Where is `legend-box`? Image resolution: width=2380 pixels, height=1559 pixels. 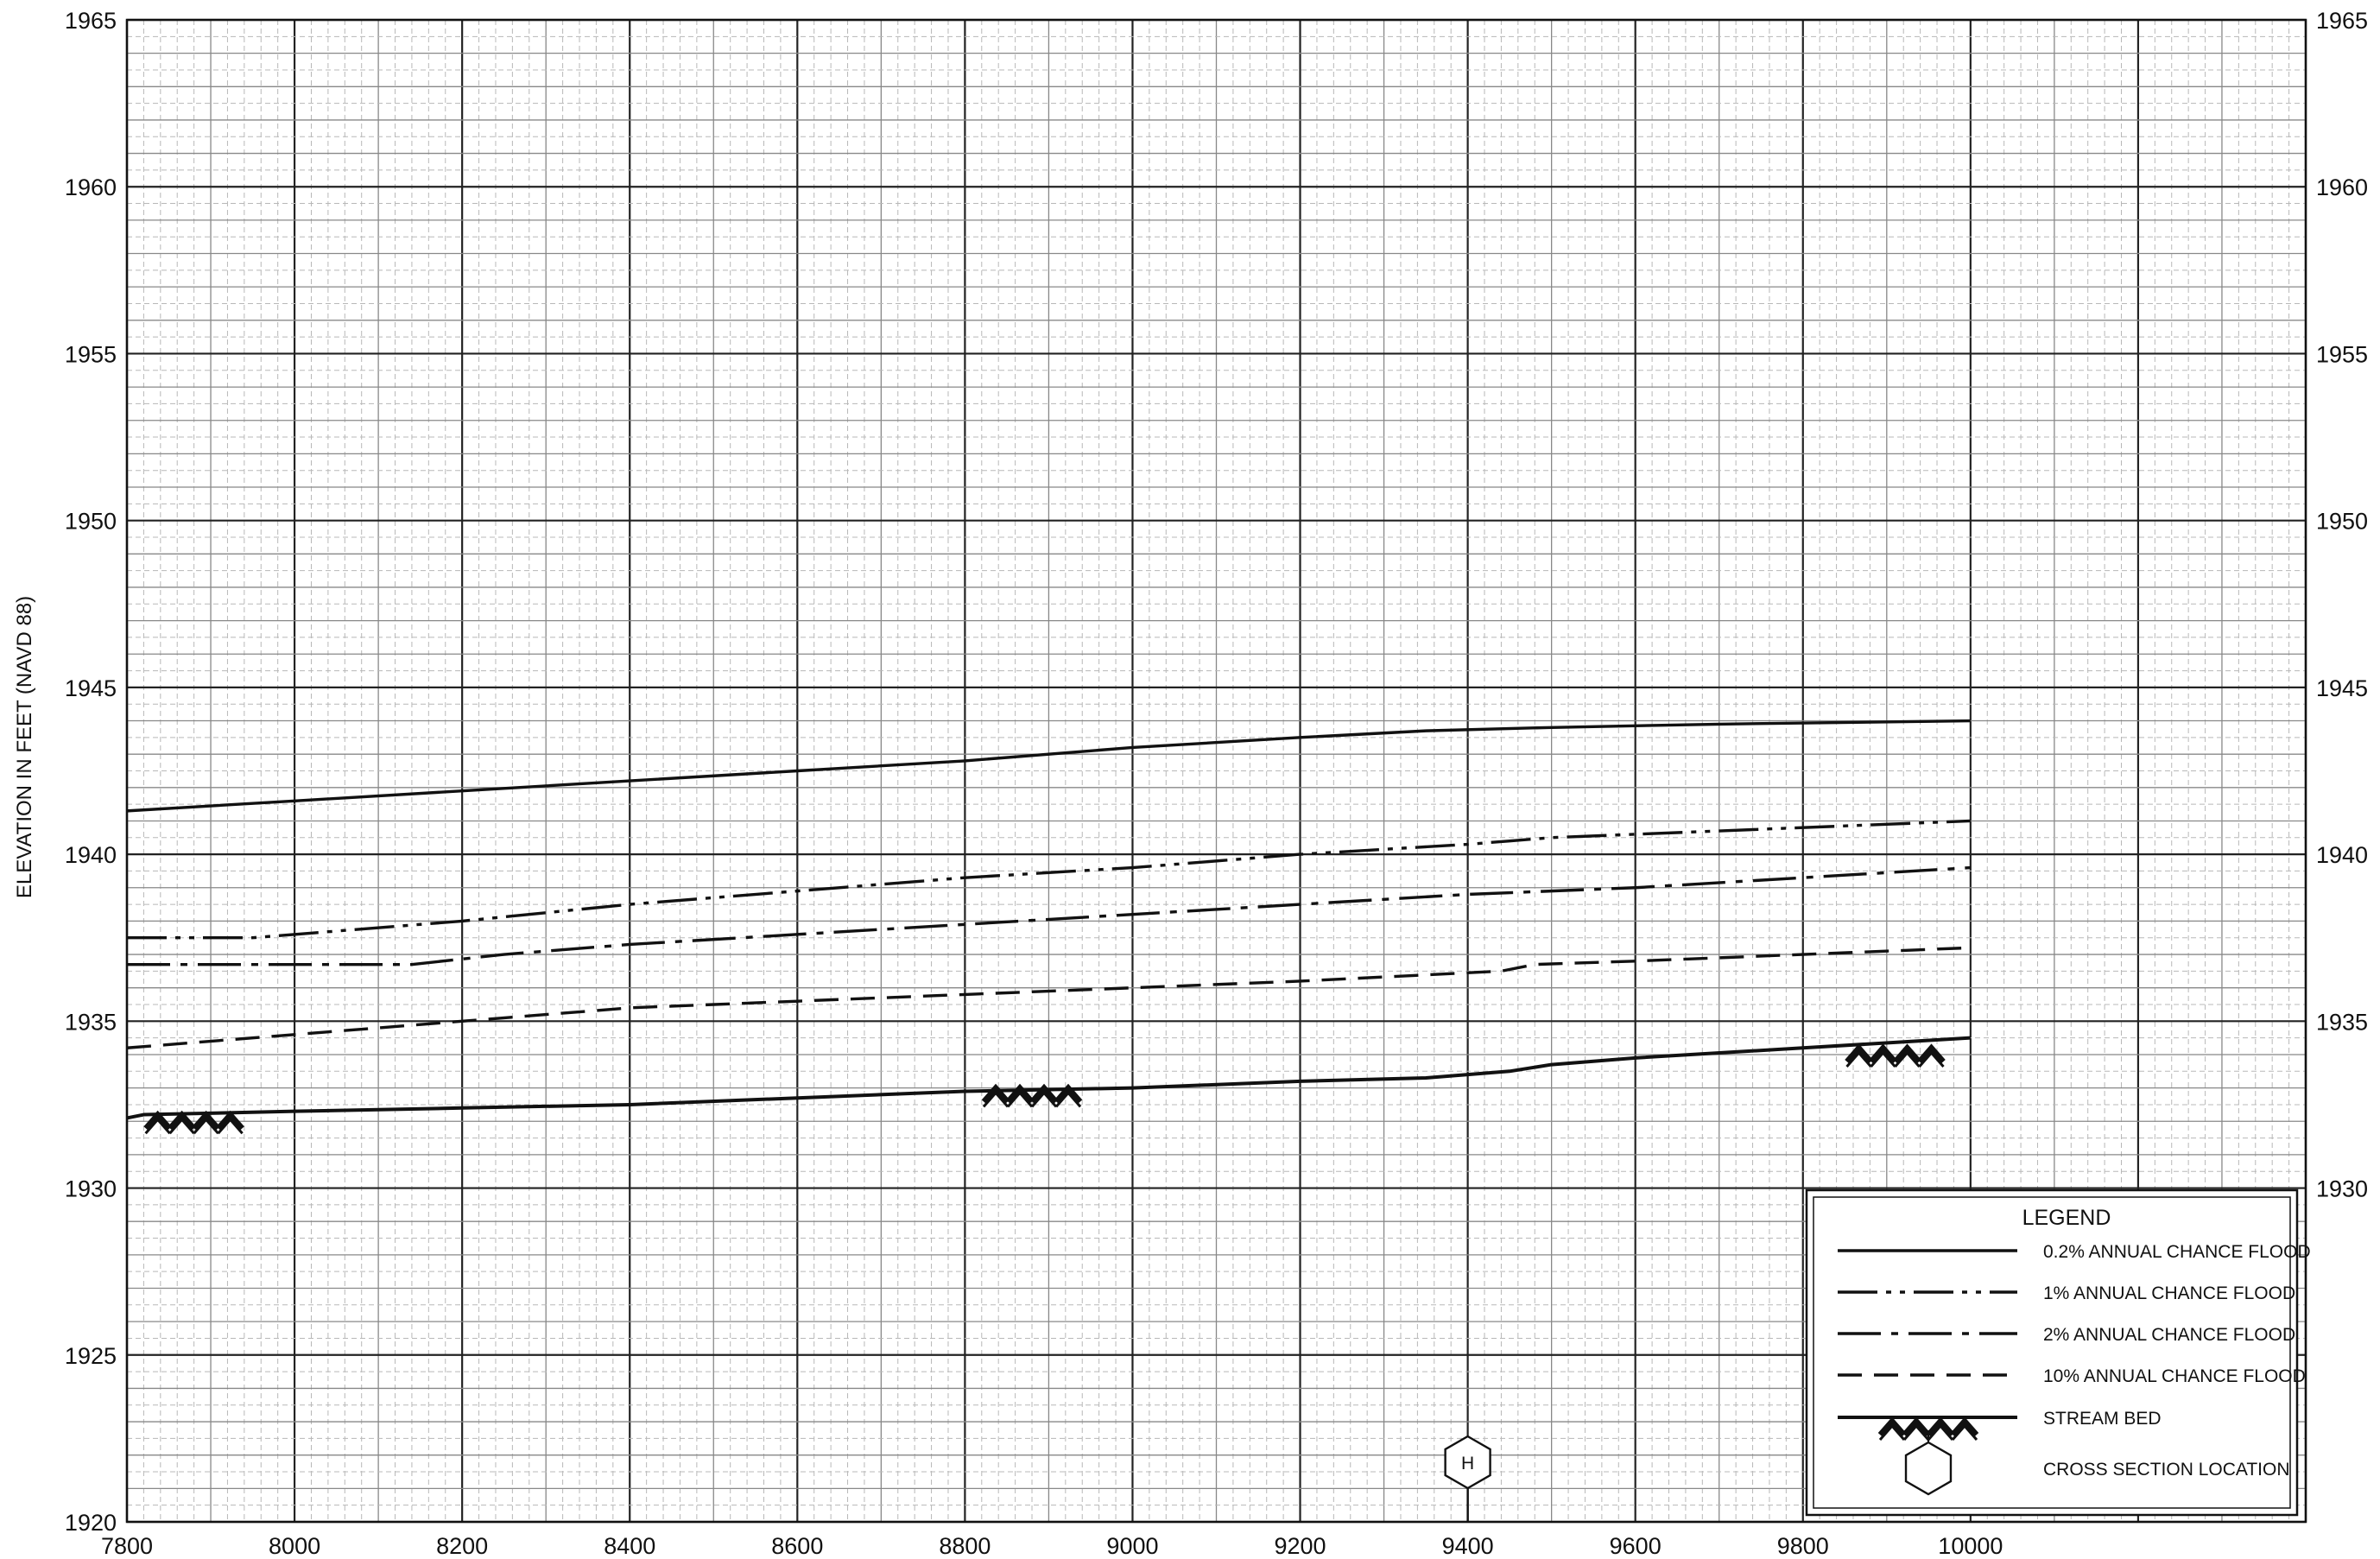 legend-box is located at coordinates (2052, 1352).